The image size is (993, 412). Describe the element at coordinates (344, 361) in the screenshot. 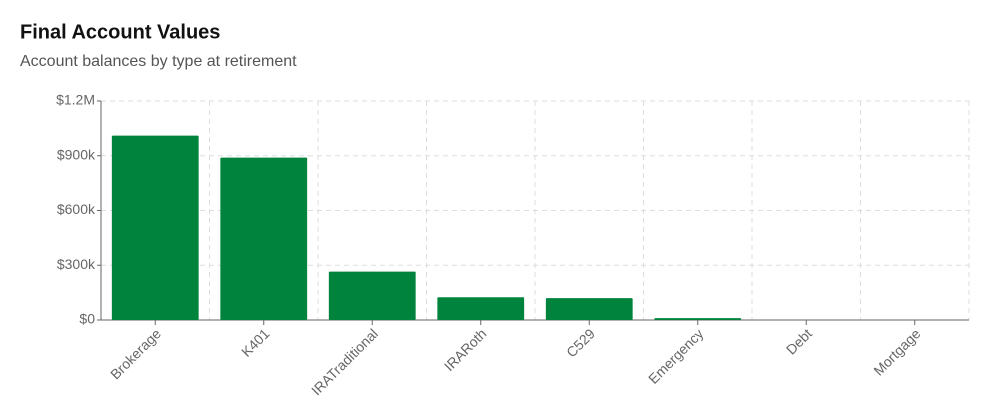

I see `x-tick-label: IRATraditional` at that location.